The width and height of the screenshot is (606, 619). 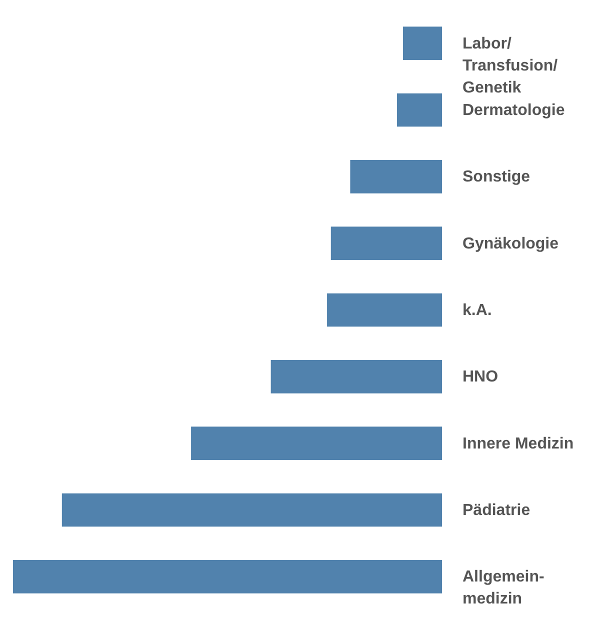 What do you see at coordinates (510, 65) in the screenshot?
I see `y-tick-label: Labor/Transfusion/Genetik` at bounding box center [510, 65].